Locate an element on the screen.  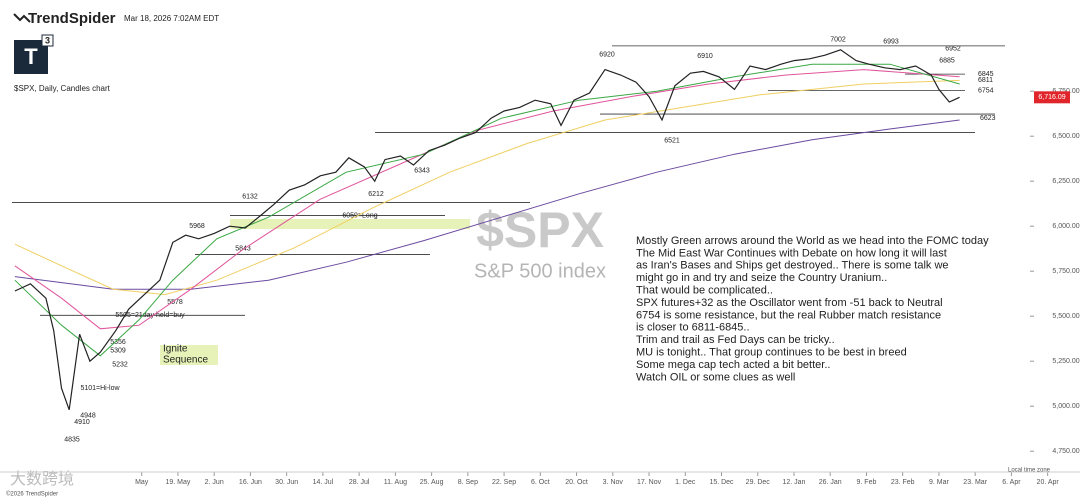
logo-badge is located at coordinates (47, 40).